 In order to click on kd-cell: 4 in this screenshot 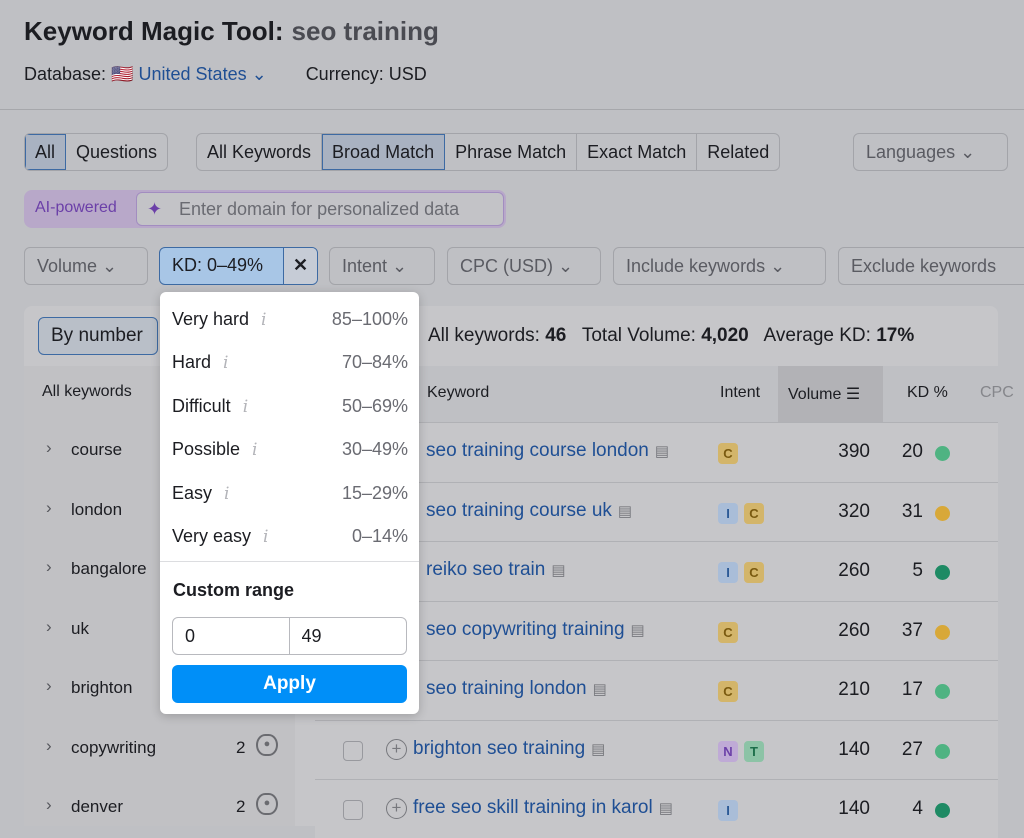, I will do `click(917, 808)`.